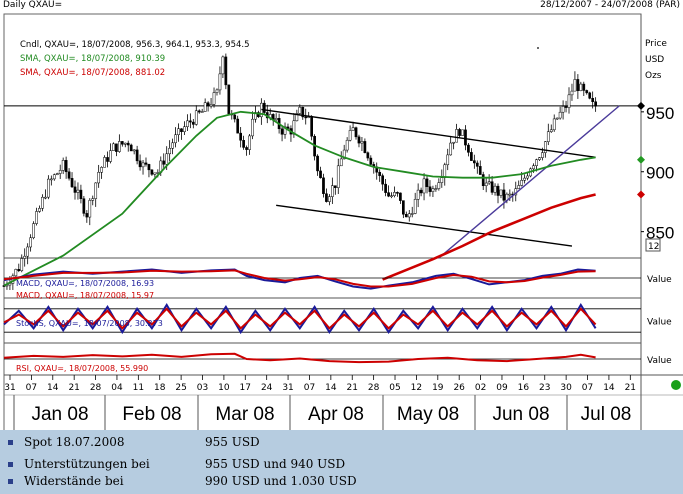  Describe the element at coordinates (281, 481) in the screenshot. I see `info-value: 990 USD und 1.030 USD` at that location.